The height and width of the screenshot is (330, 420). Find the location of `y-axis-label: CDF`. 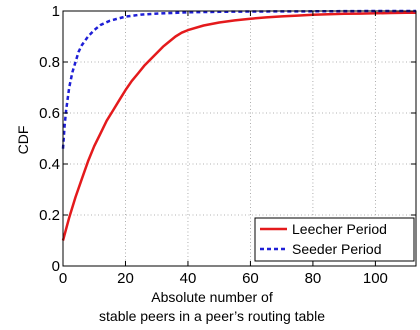

y-axis-label: CDF is located at coordinates (23, 140).